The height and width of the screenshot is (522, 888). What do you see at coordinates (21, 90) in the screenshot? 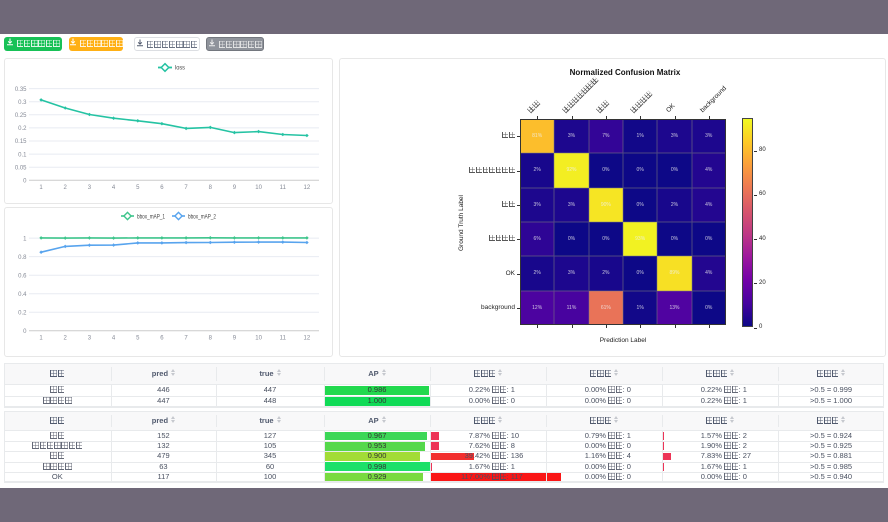
I see `svg-text: 0.35` at bounding box center [21, 90].